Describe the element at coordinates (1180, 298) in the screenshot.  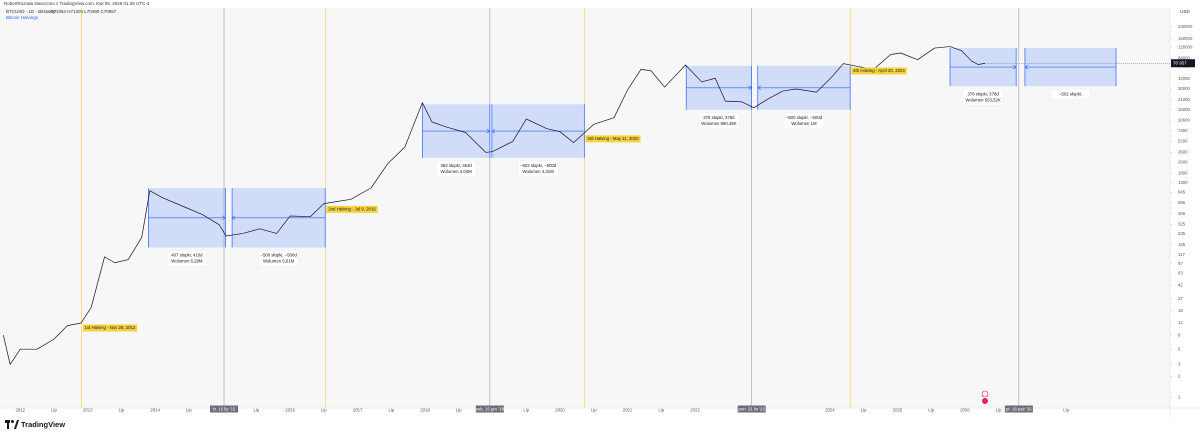
I see `y-tick-label: 27` at that location.